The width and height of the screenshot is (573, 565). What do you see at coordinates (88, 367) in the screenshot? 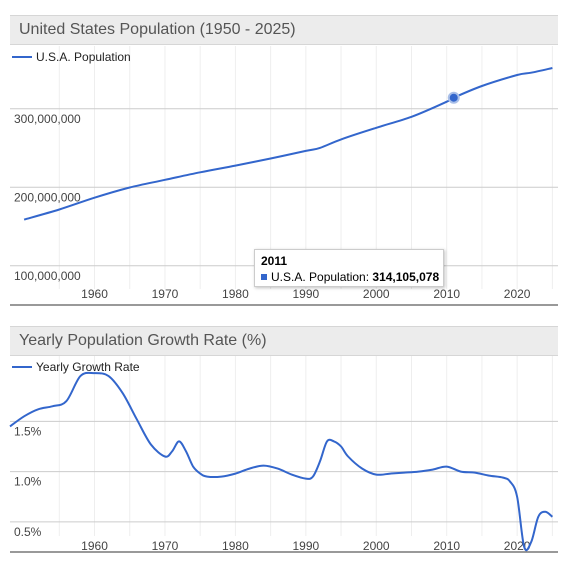
I see `legend-label: Yearly Growth Rate` at bounding box center [88, 367].